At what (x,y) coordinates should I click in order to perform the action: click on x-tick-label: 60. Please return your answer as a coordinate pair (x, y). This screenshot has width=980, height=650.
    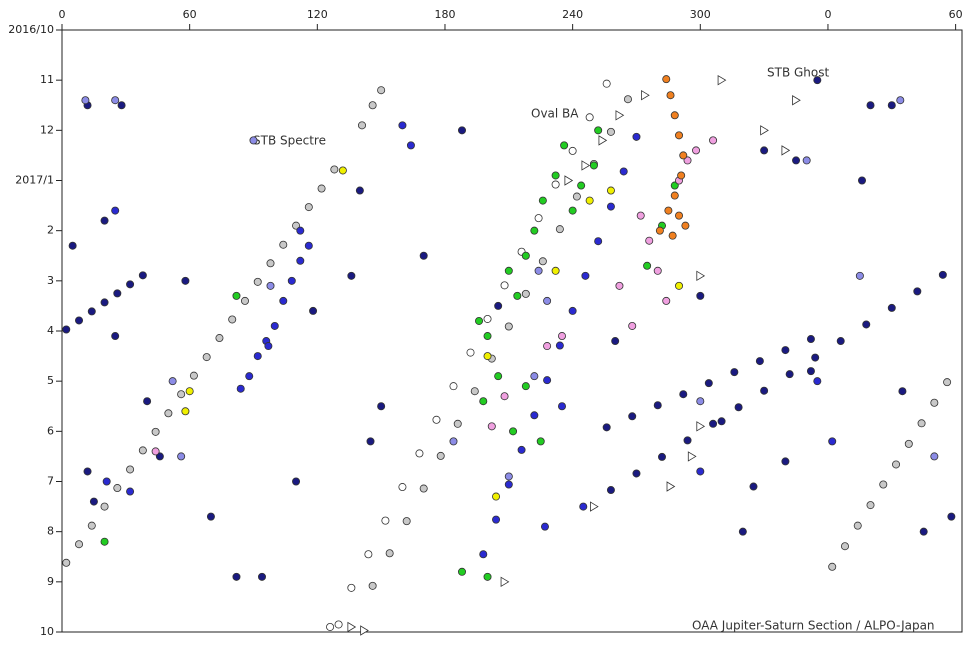
    Looking at the image, I should click on (956, 14).